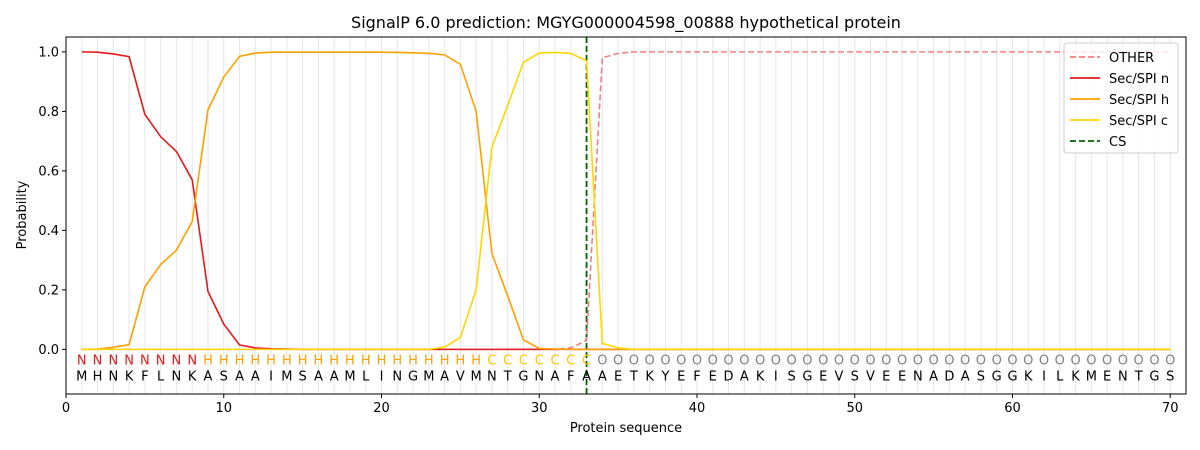 The image size is (1200, 450). I want to click on legend-label: CS, so click(1117, 142).